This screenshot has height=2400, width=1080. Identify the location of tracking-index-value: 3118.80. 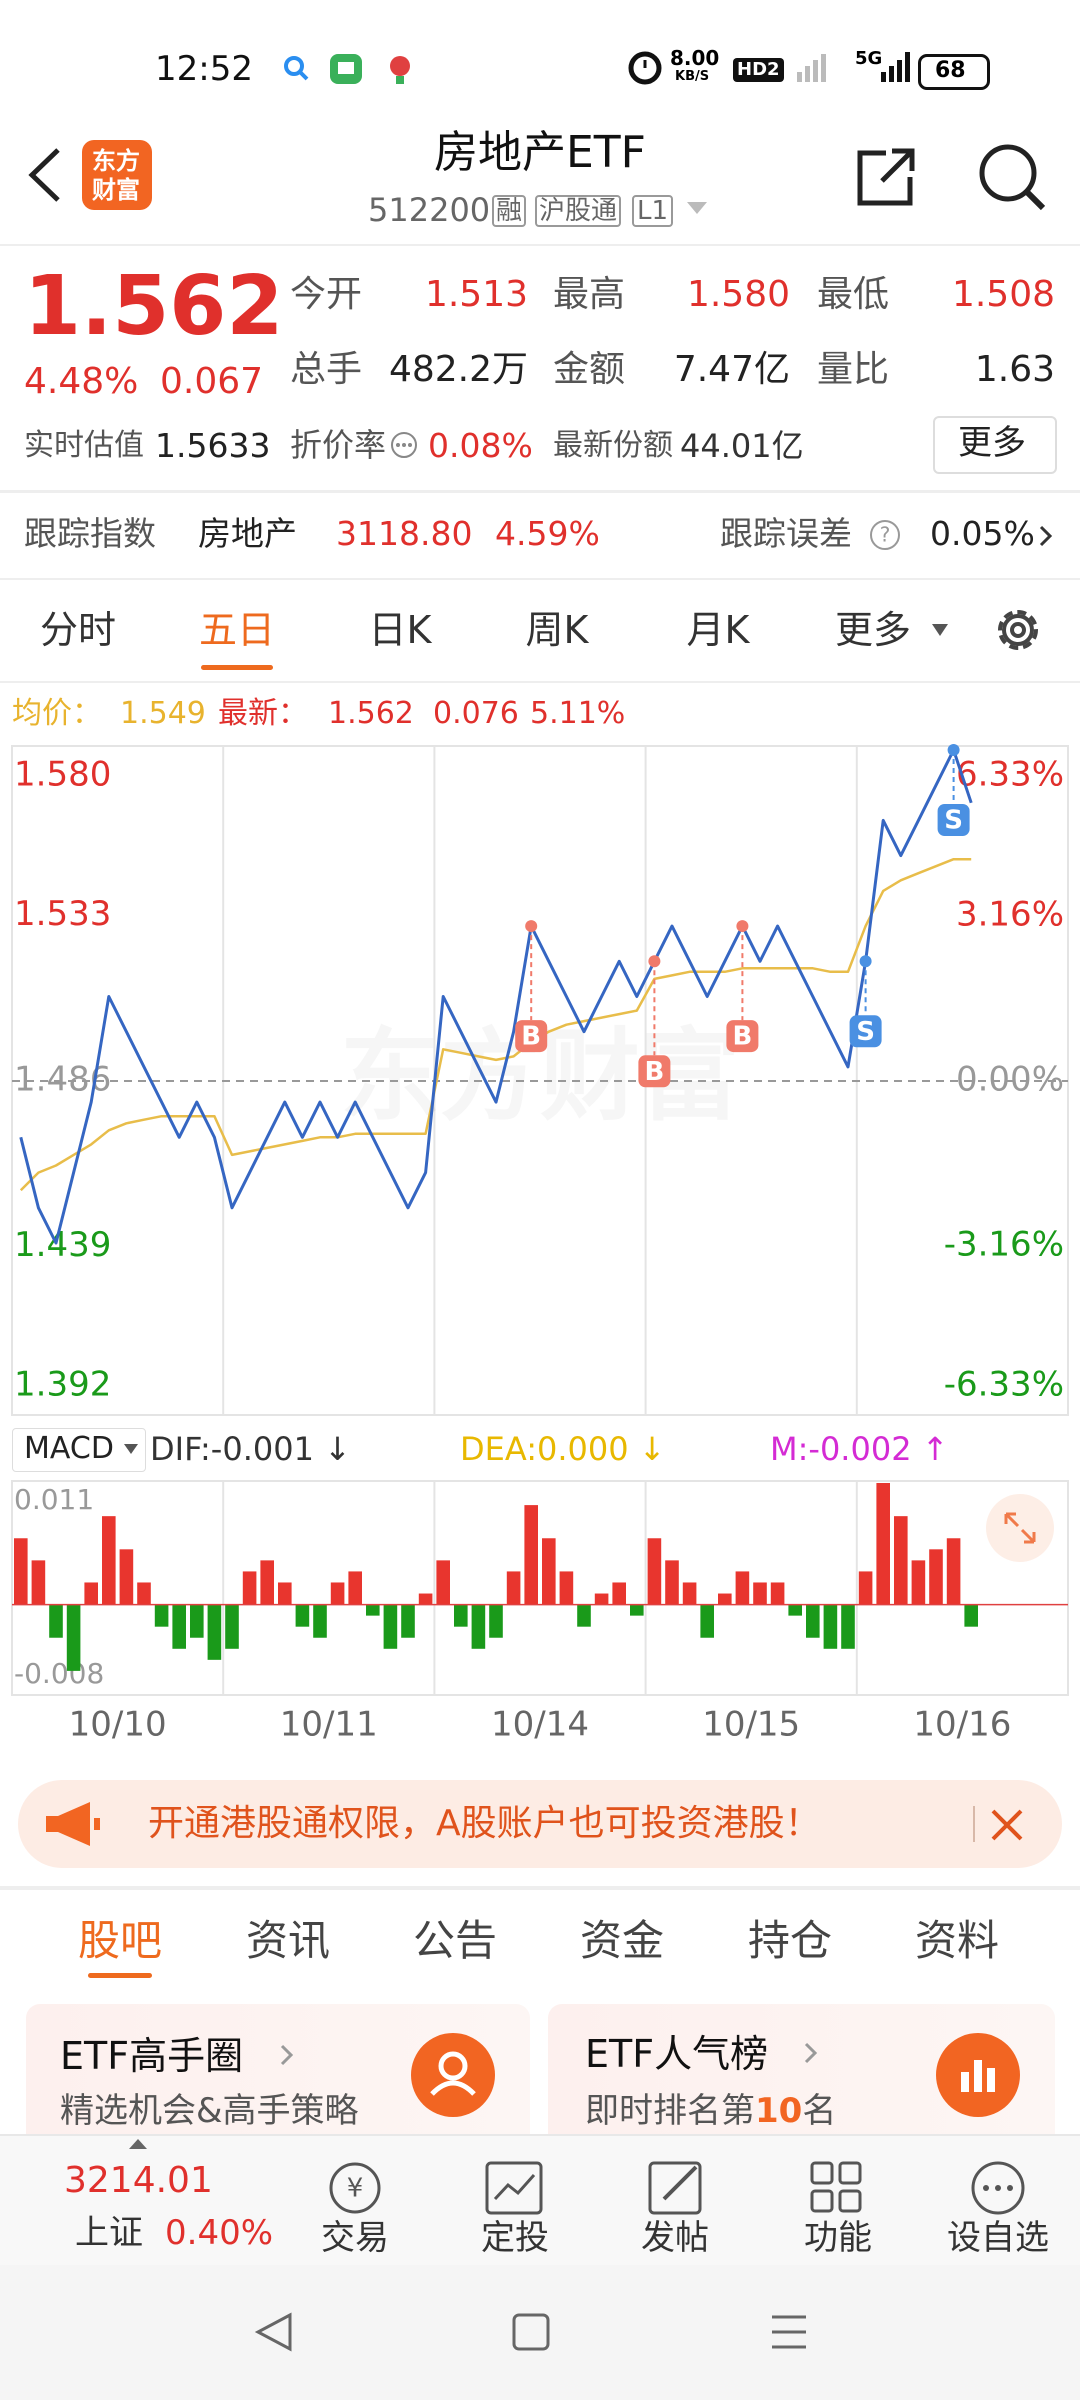
(404, 533).